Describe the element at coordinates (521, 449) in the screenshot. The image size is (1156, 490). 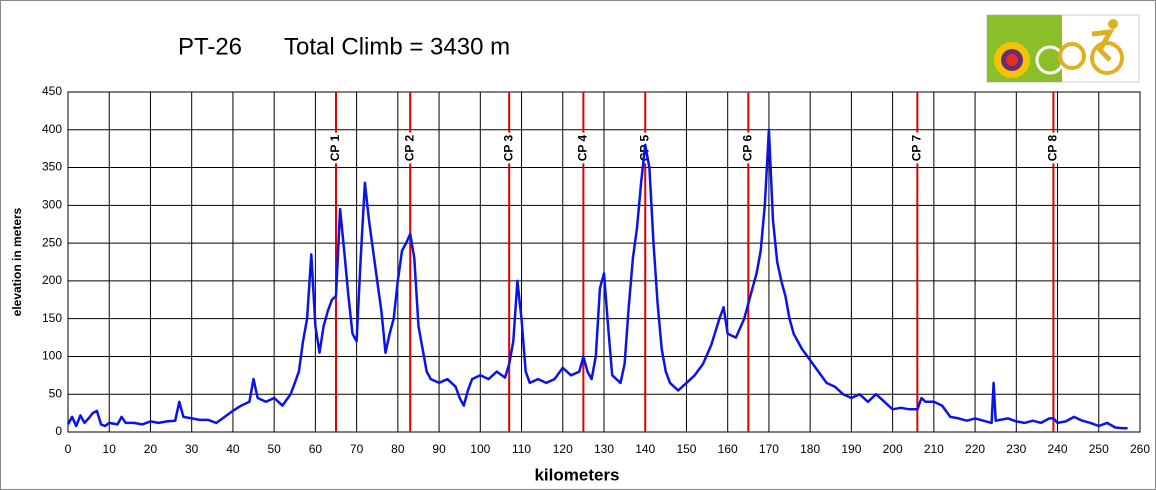
I see `x-tick-label: 110` at that location.